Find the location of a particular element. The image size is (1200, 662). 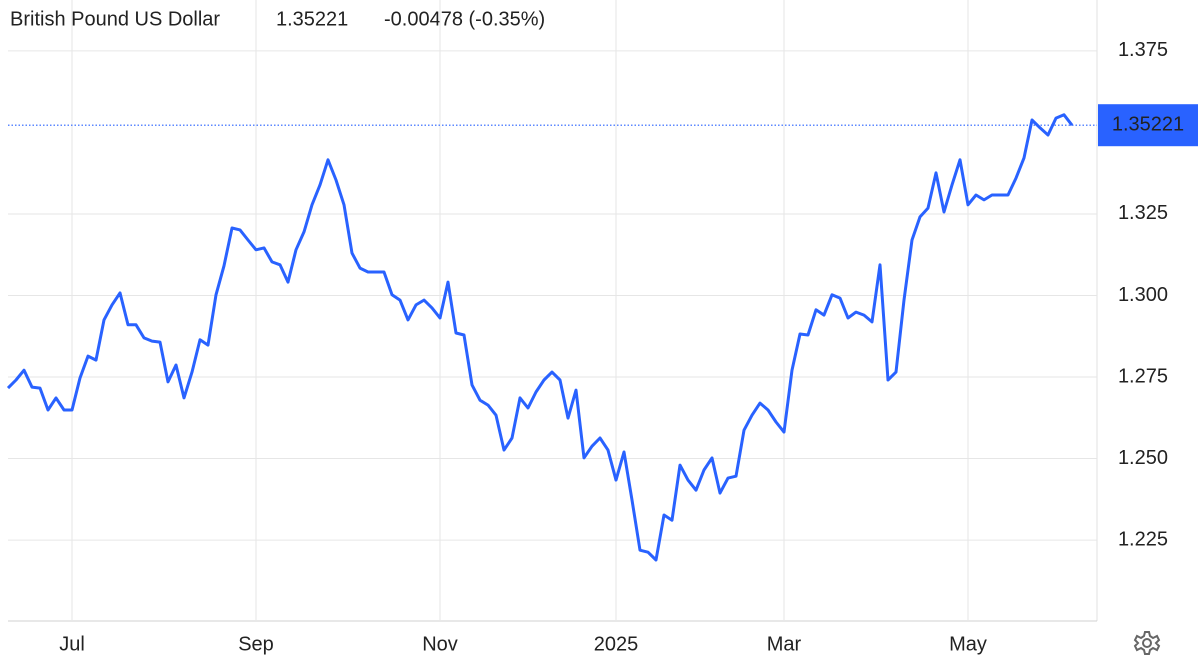

settings-icon is located at coordinates (1147, 643).